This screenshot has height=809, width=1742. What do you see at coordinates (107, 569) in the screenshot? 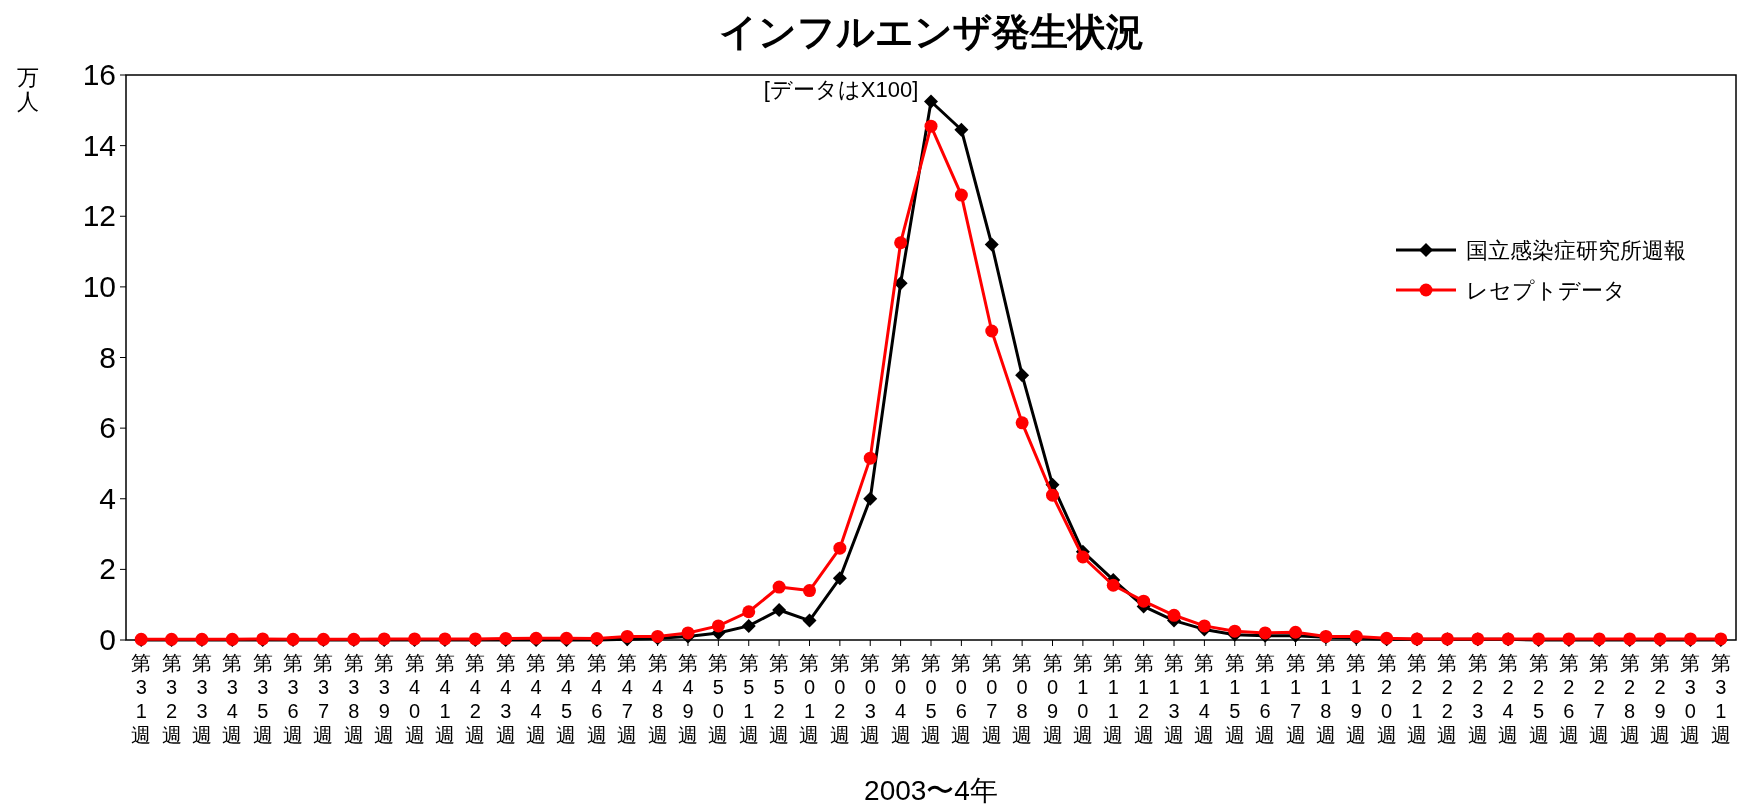
I see `y-tick-label: 2` at bounding box center [107, 569].